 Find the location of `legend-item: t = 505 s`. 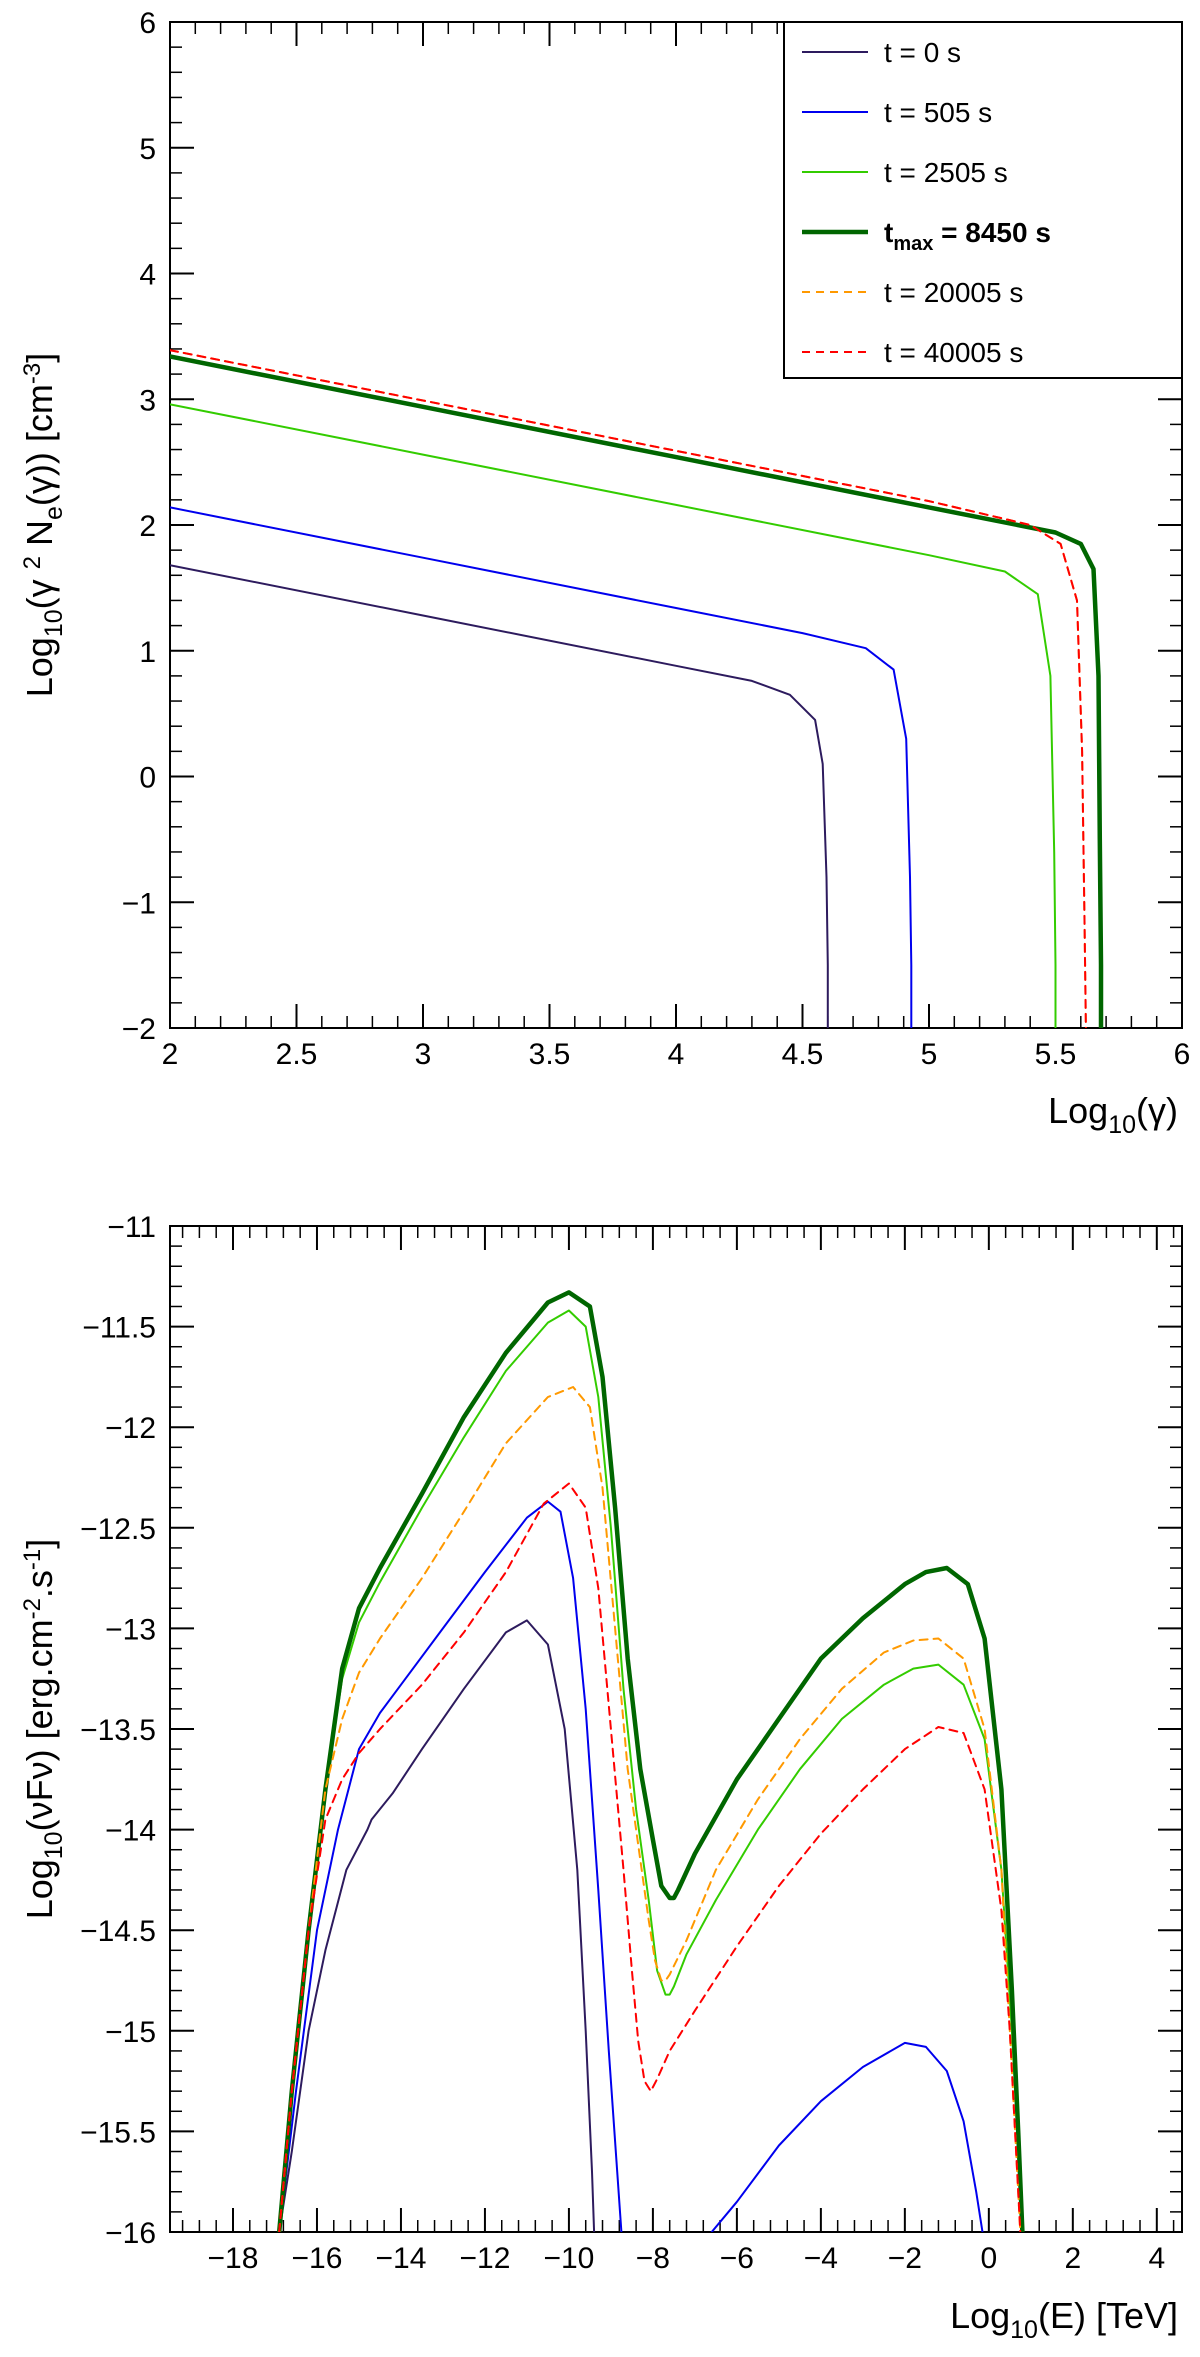

legend-item: t = 505 s is located at coordinates (897, 112).